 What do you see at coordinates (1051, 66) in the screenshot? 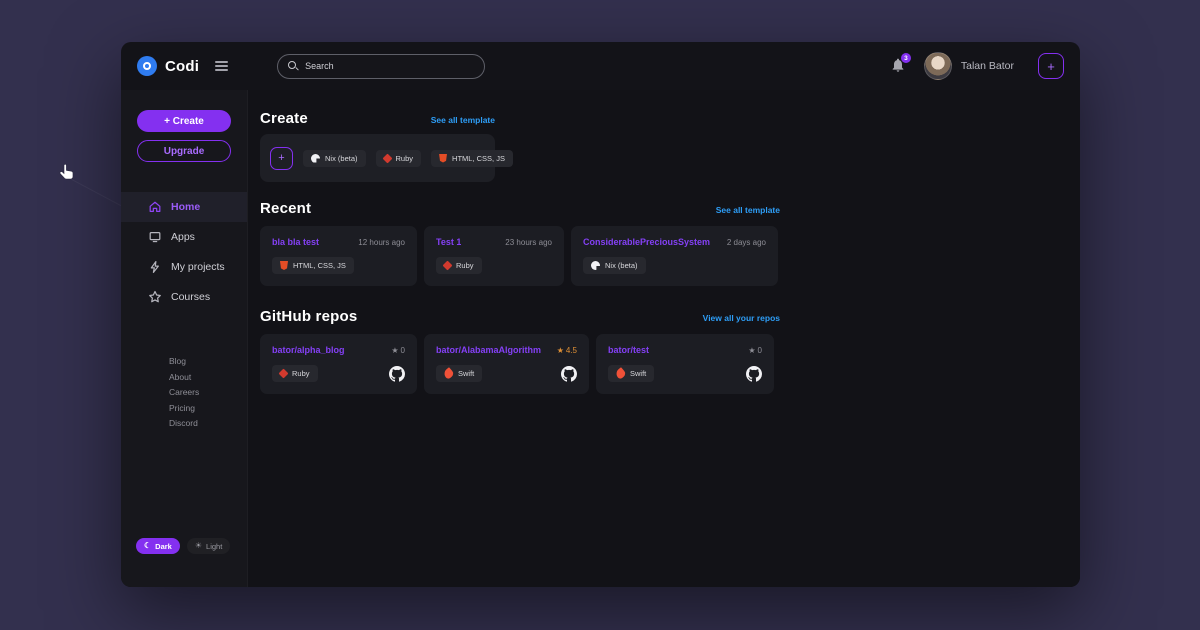
I see `header-add-button: +` at bounding box center [1051, 66].